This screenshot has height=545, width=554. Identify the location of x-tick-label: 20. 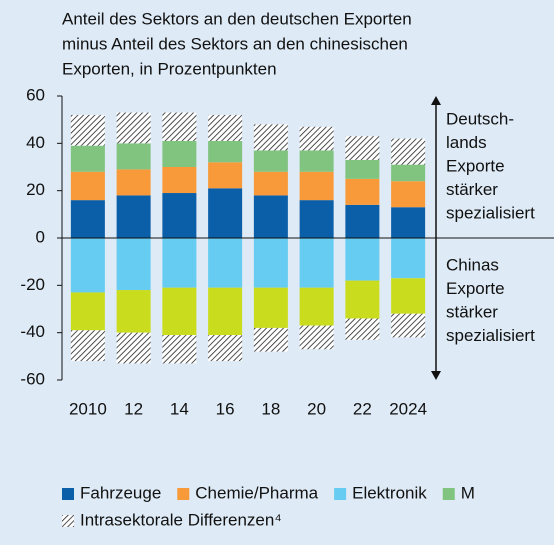
(316, 408).